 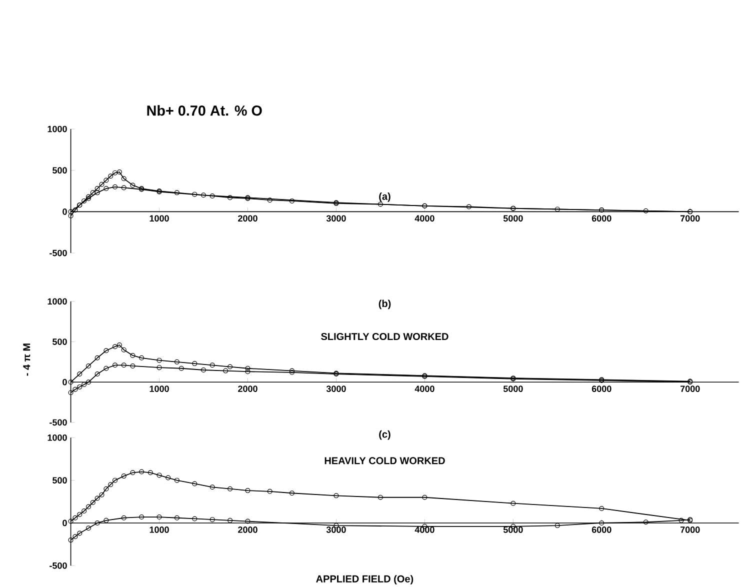 I want to click on text: Nb+ 0.70 At. % O, so click(x=204, y=110).